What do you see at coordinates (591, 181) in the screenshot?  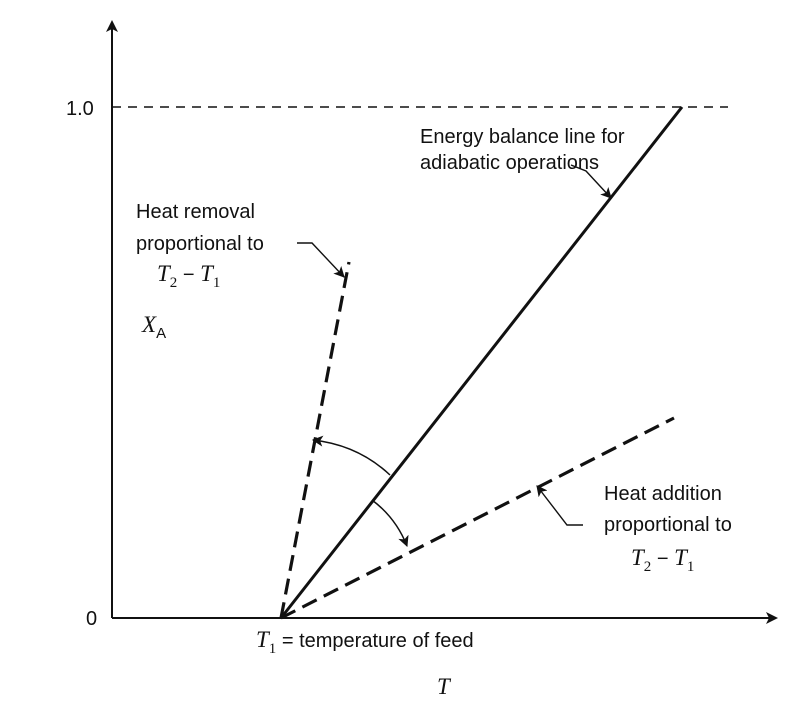 I see `energy-balance-leader` at bounding box center [591, 181].